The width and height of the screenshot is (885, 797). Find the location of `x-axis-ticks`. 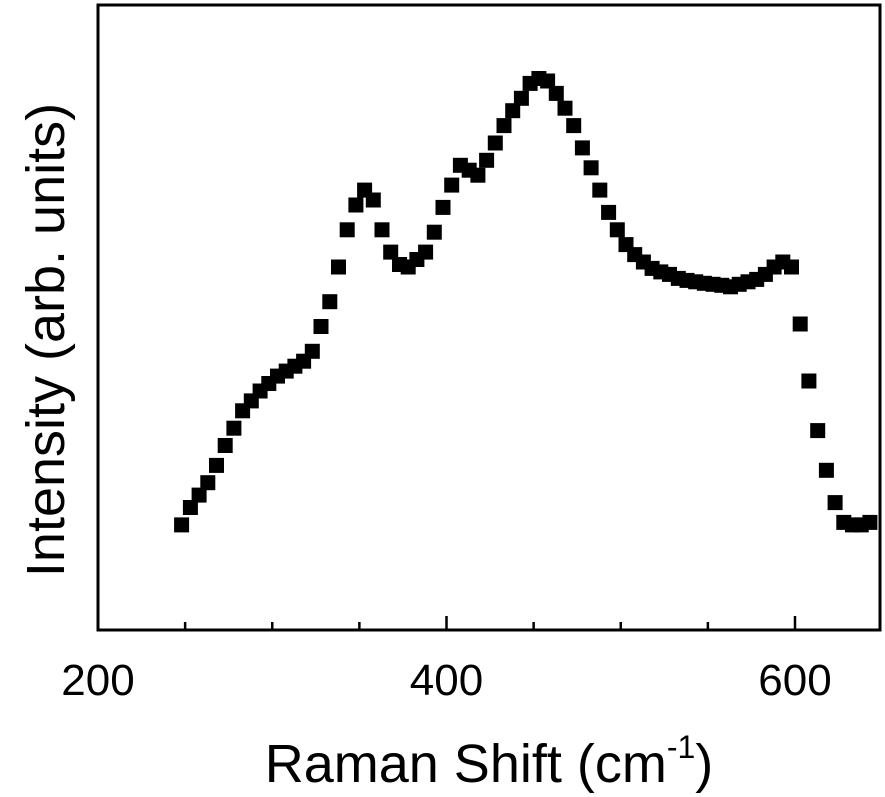

x-axis-ticks is located at coordinates (446, 623).